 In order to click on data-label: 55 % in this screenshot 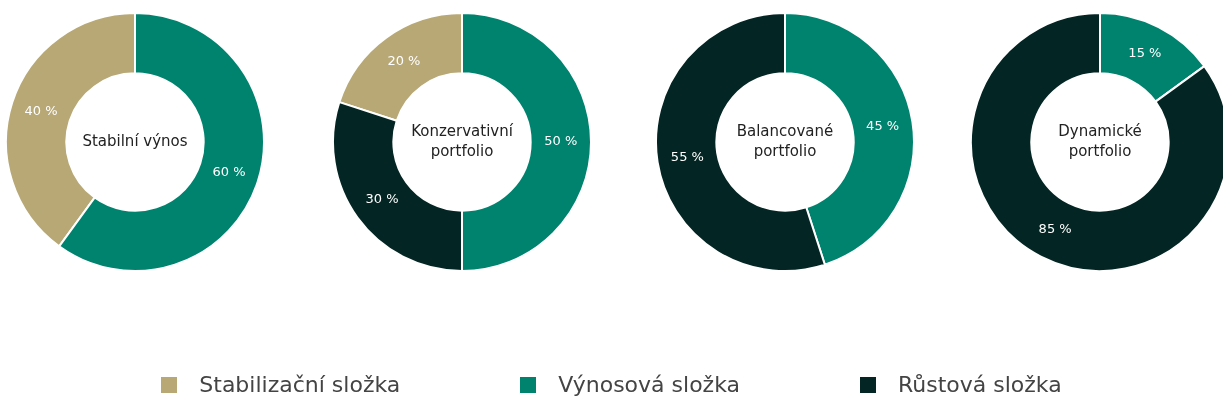, I will do `click(687, 156)`.